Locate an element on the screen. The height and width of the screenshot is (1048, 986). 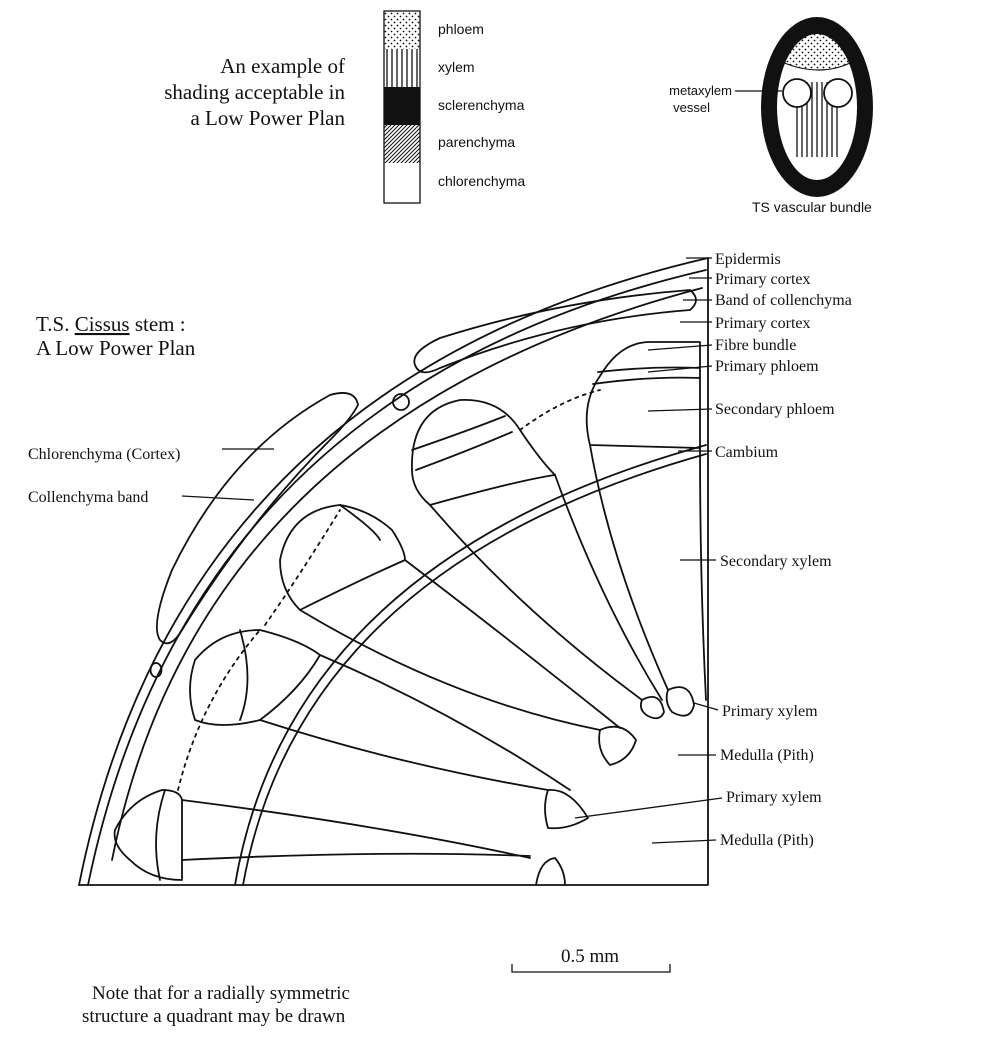
bundle-2-top is located at coordinates (483, 452).